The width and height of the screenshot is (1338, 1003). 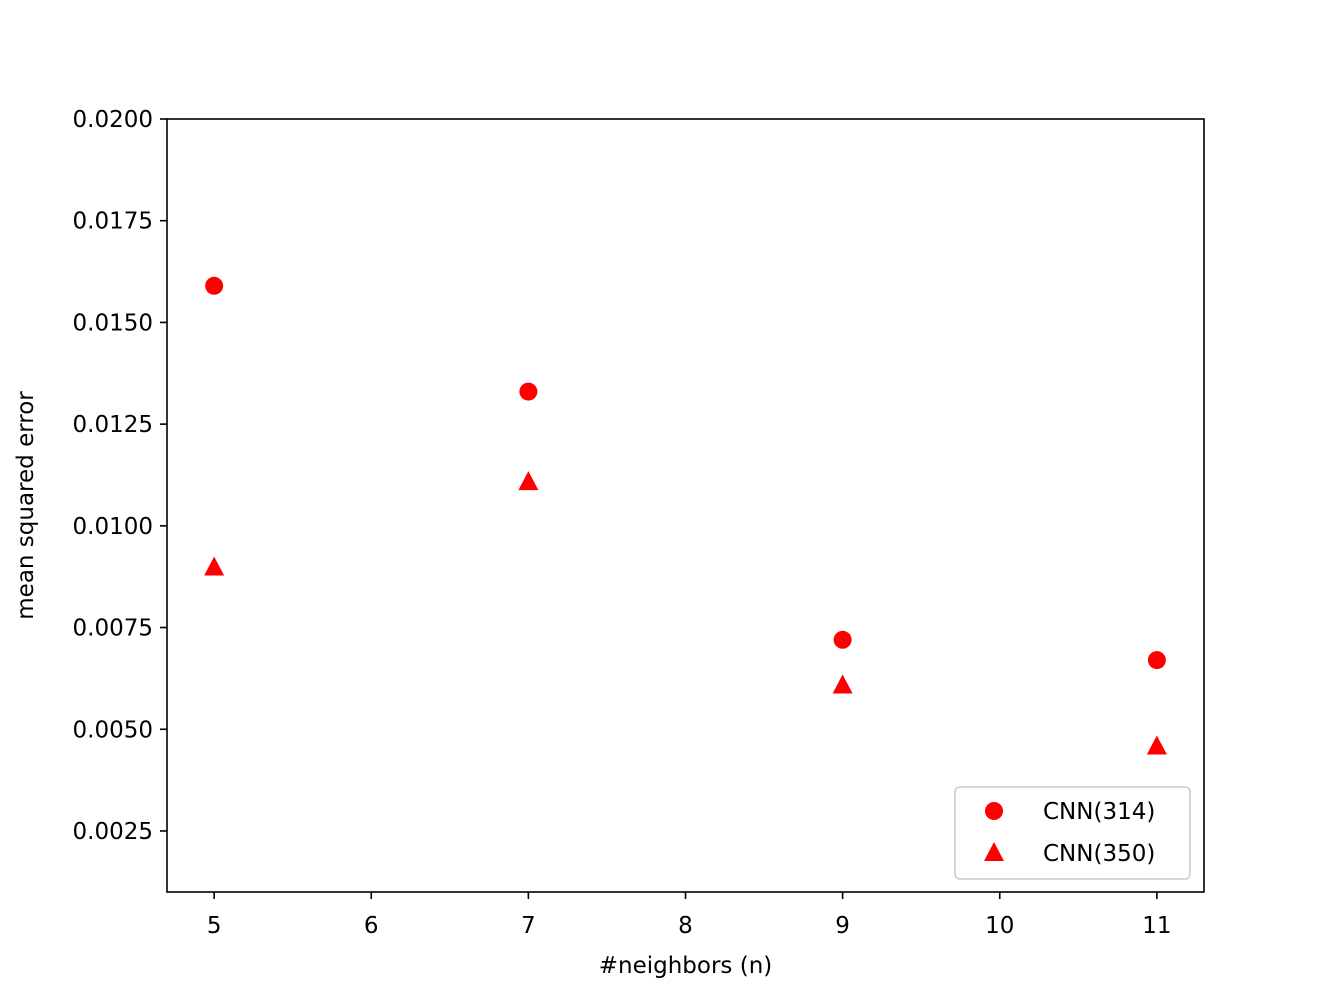 I want to click on legend-box, so click(x=1072, y=833).